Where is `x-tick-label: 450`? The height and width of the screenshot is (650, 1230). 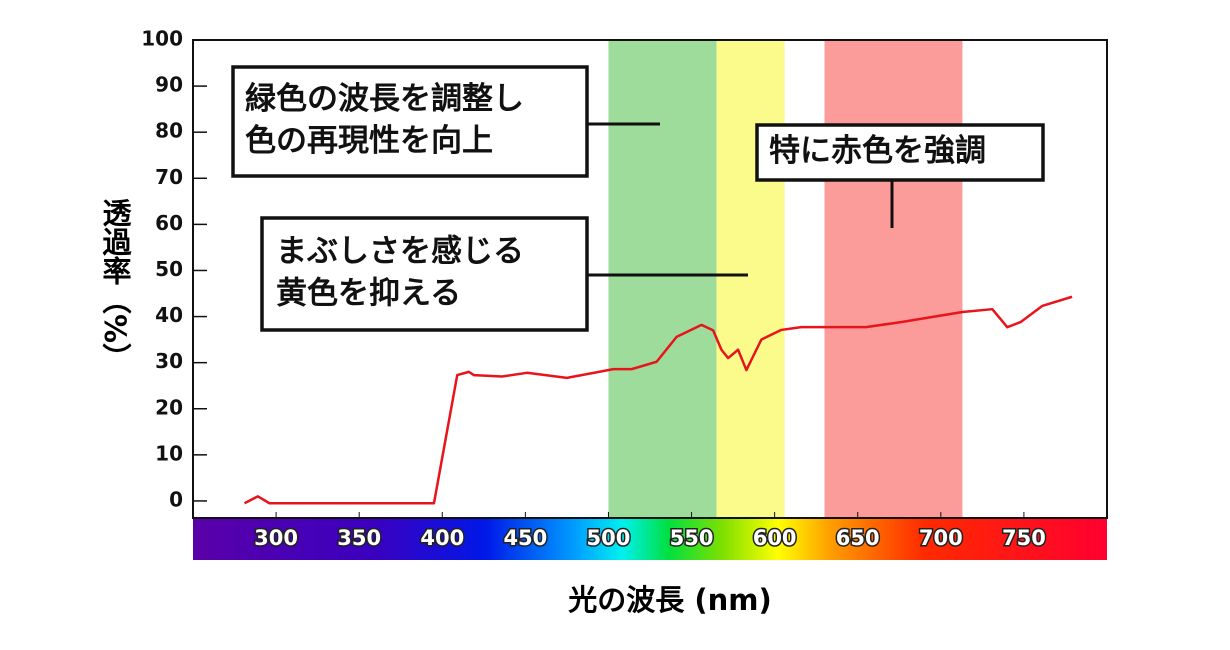
x-tick-label: 450 is located at coordinates (525, 538).